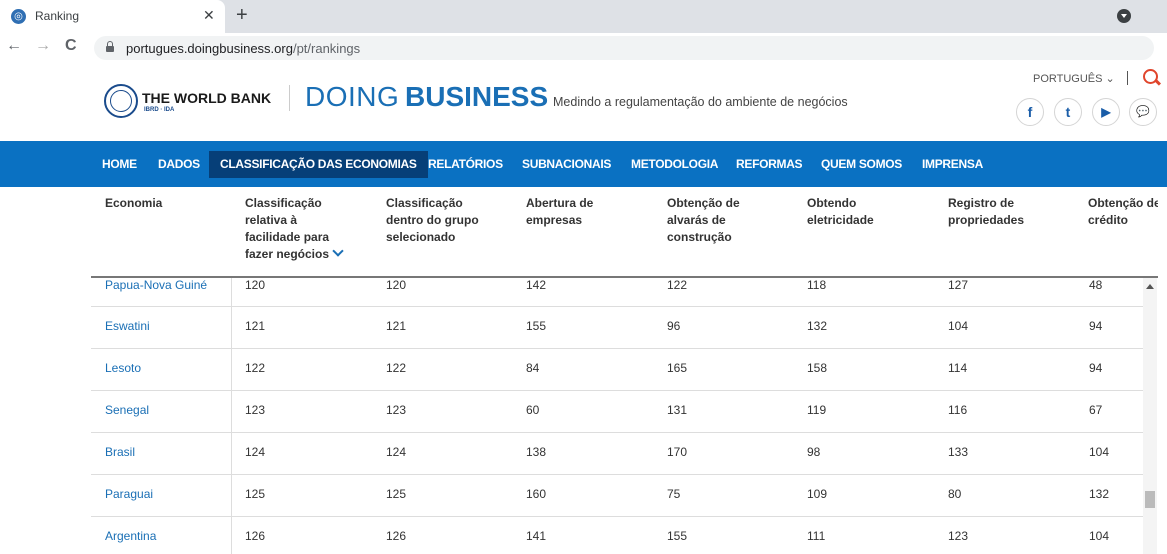 The height and width of the screenshot is (554, 1167). What do you see at coordinates (112, 16) in the screenshot?
I see `browser-tab: ◎ Ranking ✕` at bounding box center [112, 16].